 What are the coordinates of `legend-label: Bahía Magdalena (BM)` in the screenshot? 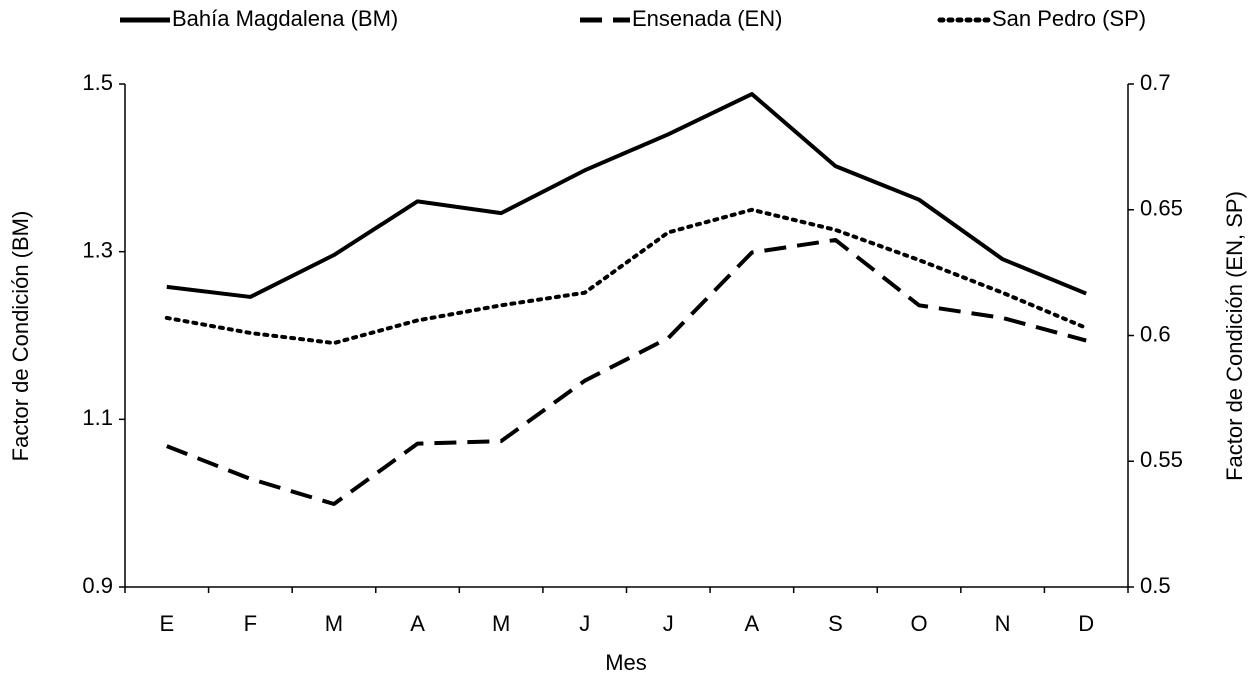 It's located at (285, 18).